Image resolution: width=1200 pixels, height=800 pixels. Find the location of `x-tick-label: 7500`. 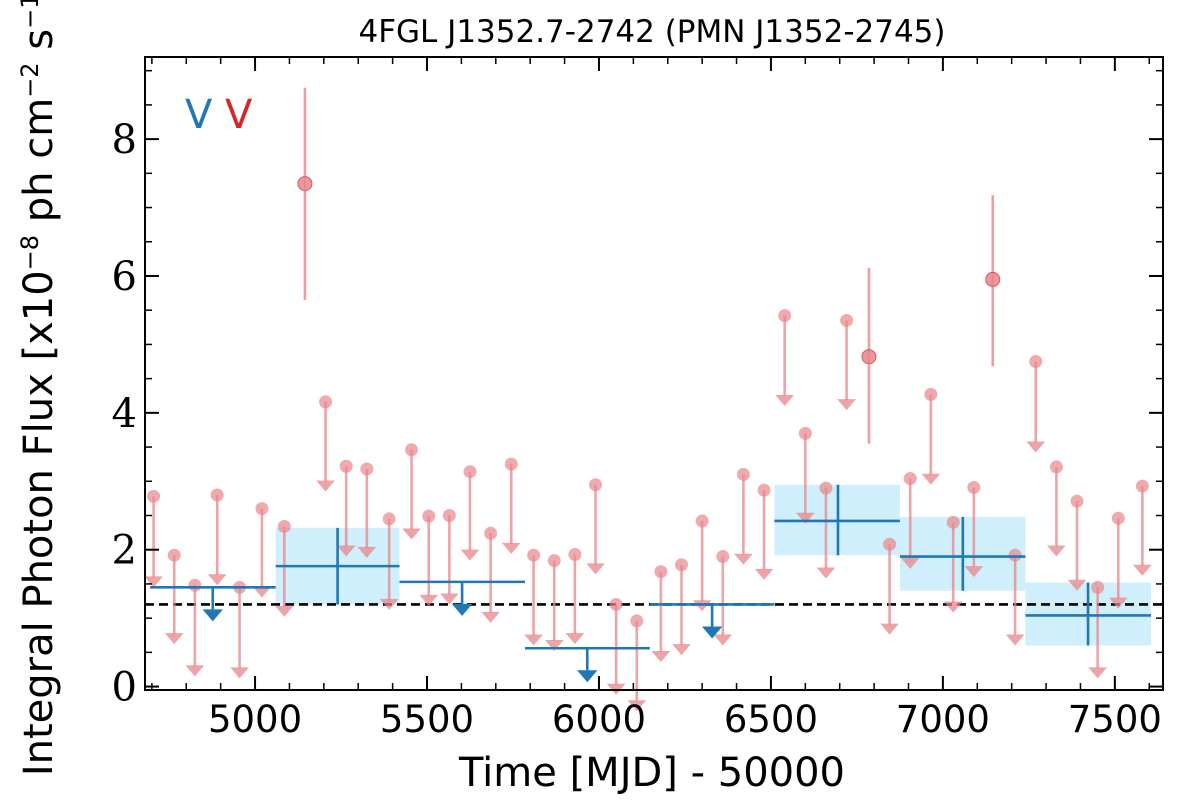

x-tick-label: 7500 is located at coordinates (1115, 719).